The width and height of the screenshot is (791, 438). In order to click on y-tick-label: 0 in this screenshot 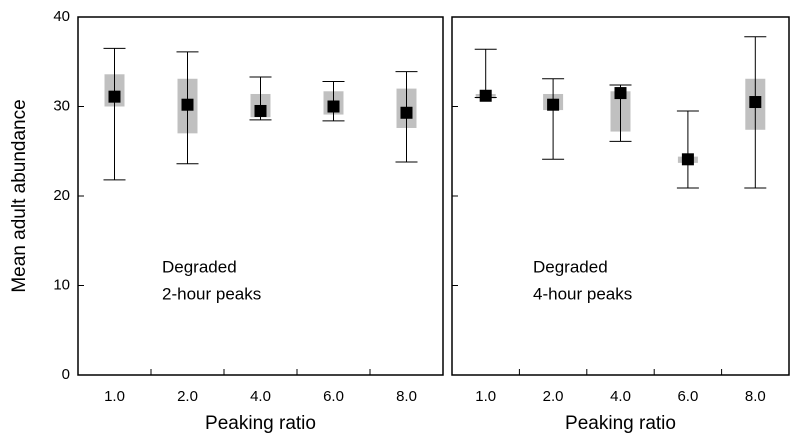, I will do `click(66, 374)`.